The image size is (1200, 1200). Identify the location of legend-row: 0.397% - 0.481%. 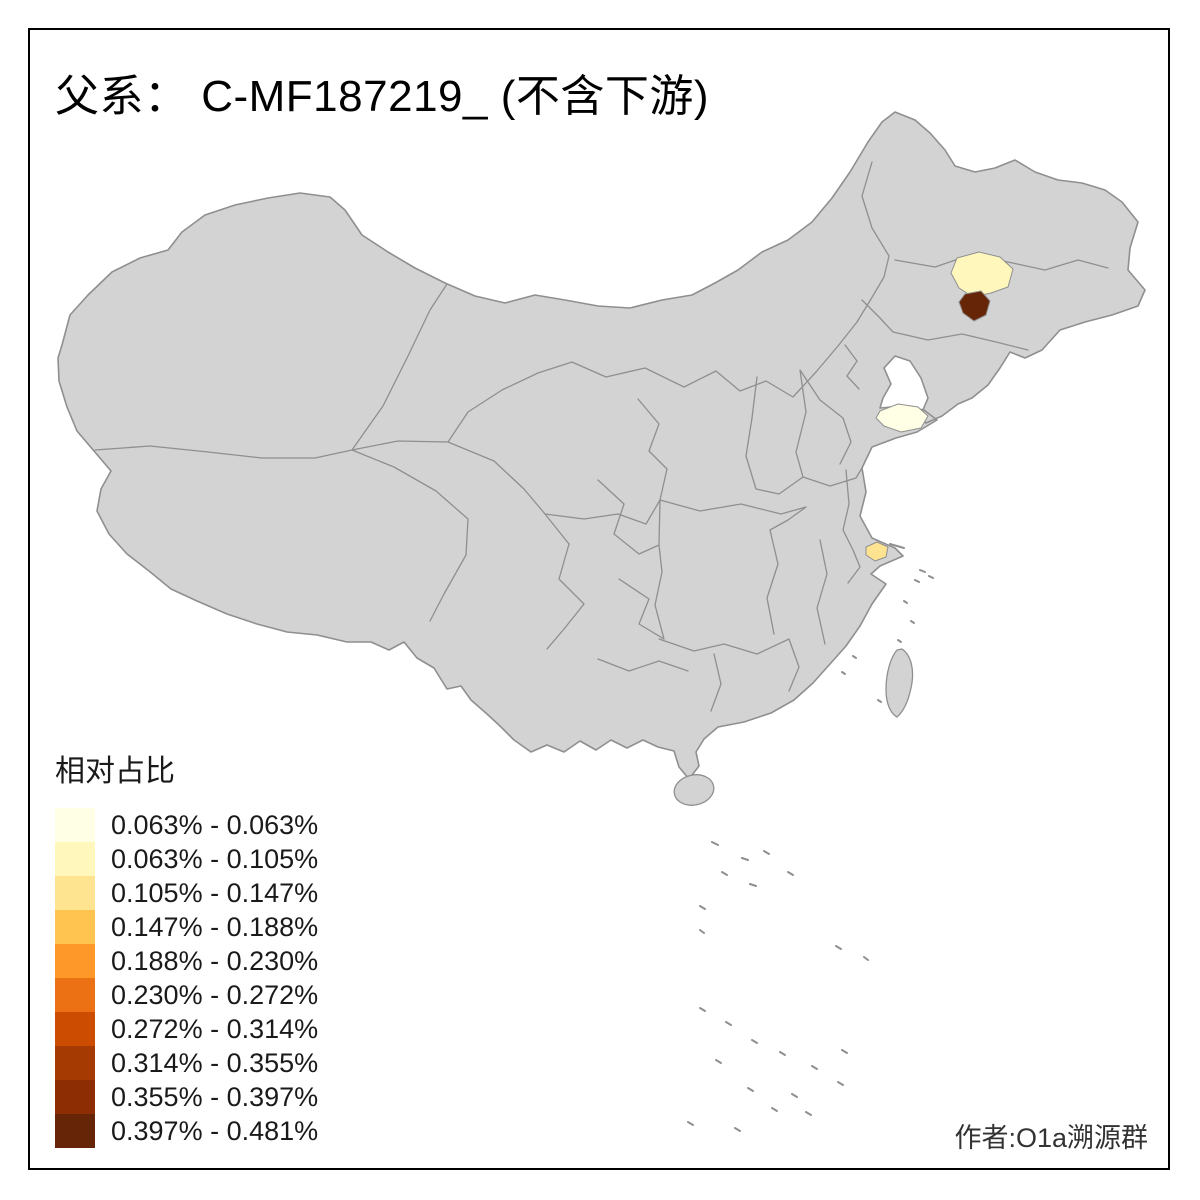
(186, 1131).